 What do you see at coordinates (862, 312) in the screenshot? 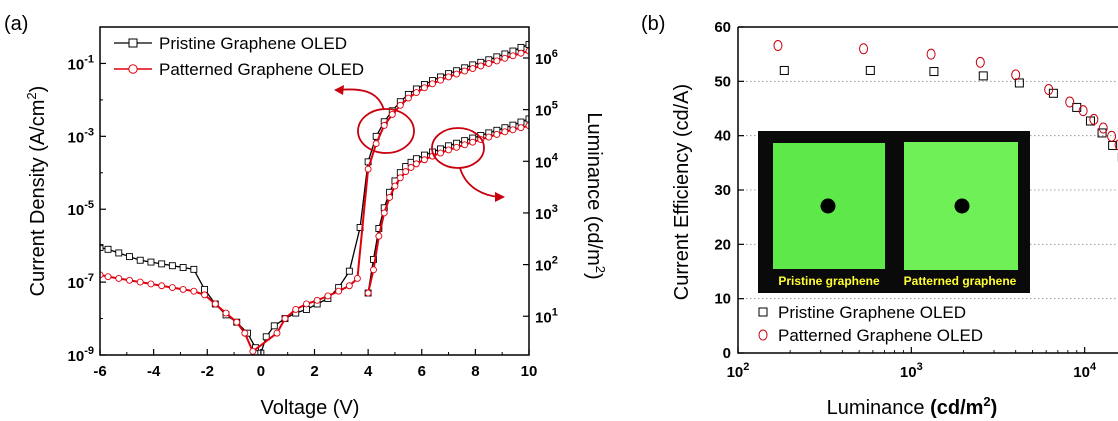
I see `legend-b-entry-pristine: Pristine Graphene OLED` at bounding box center [862, 312].